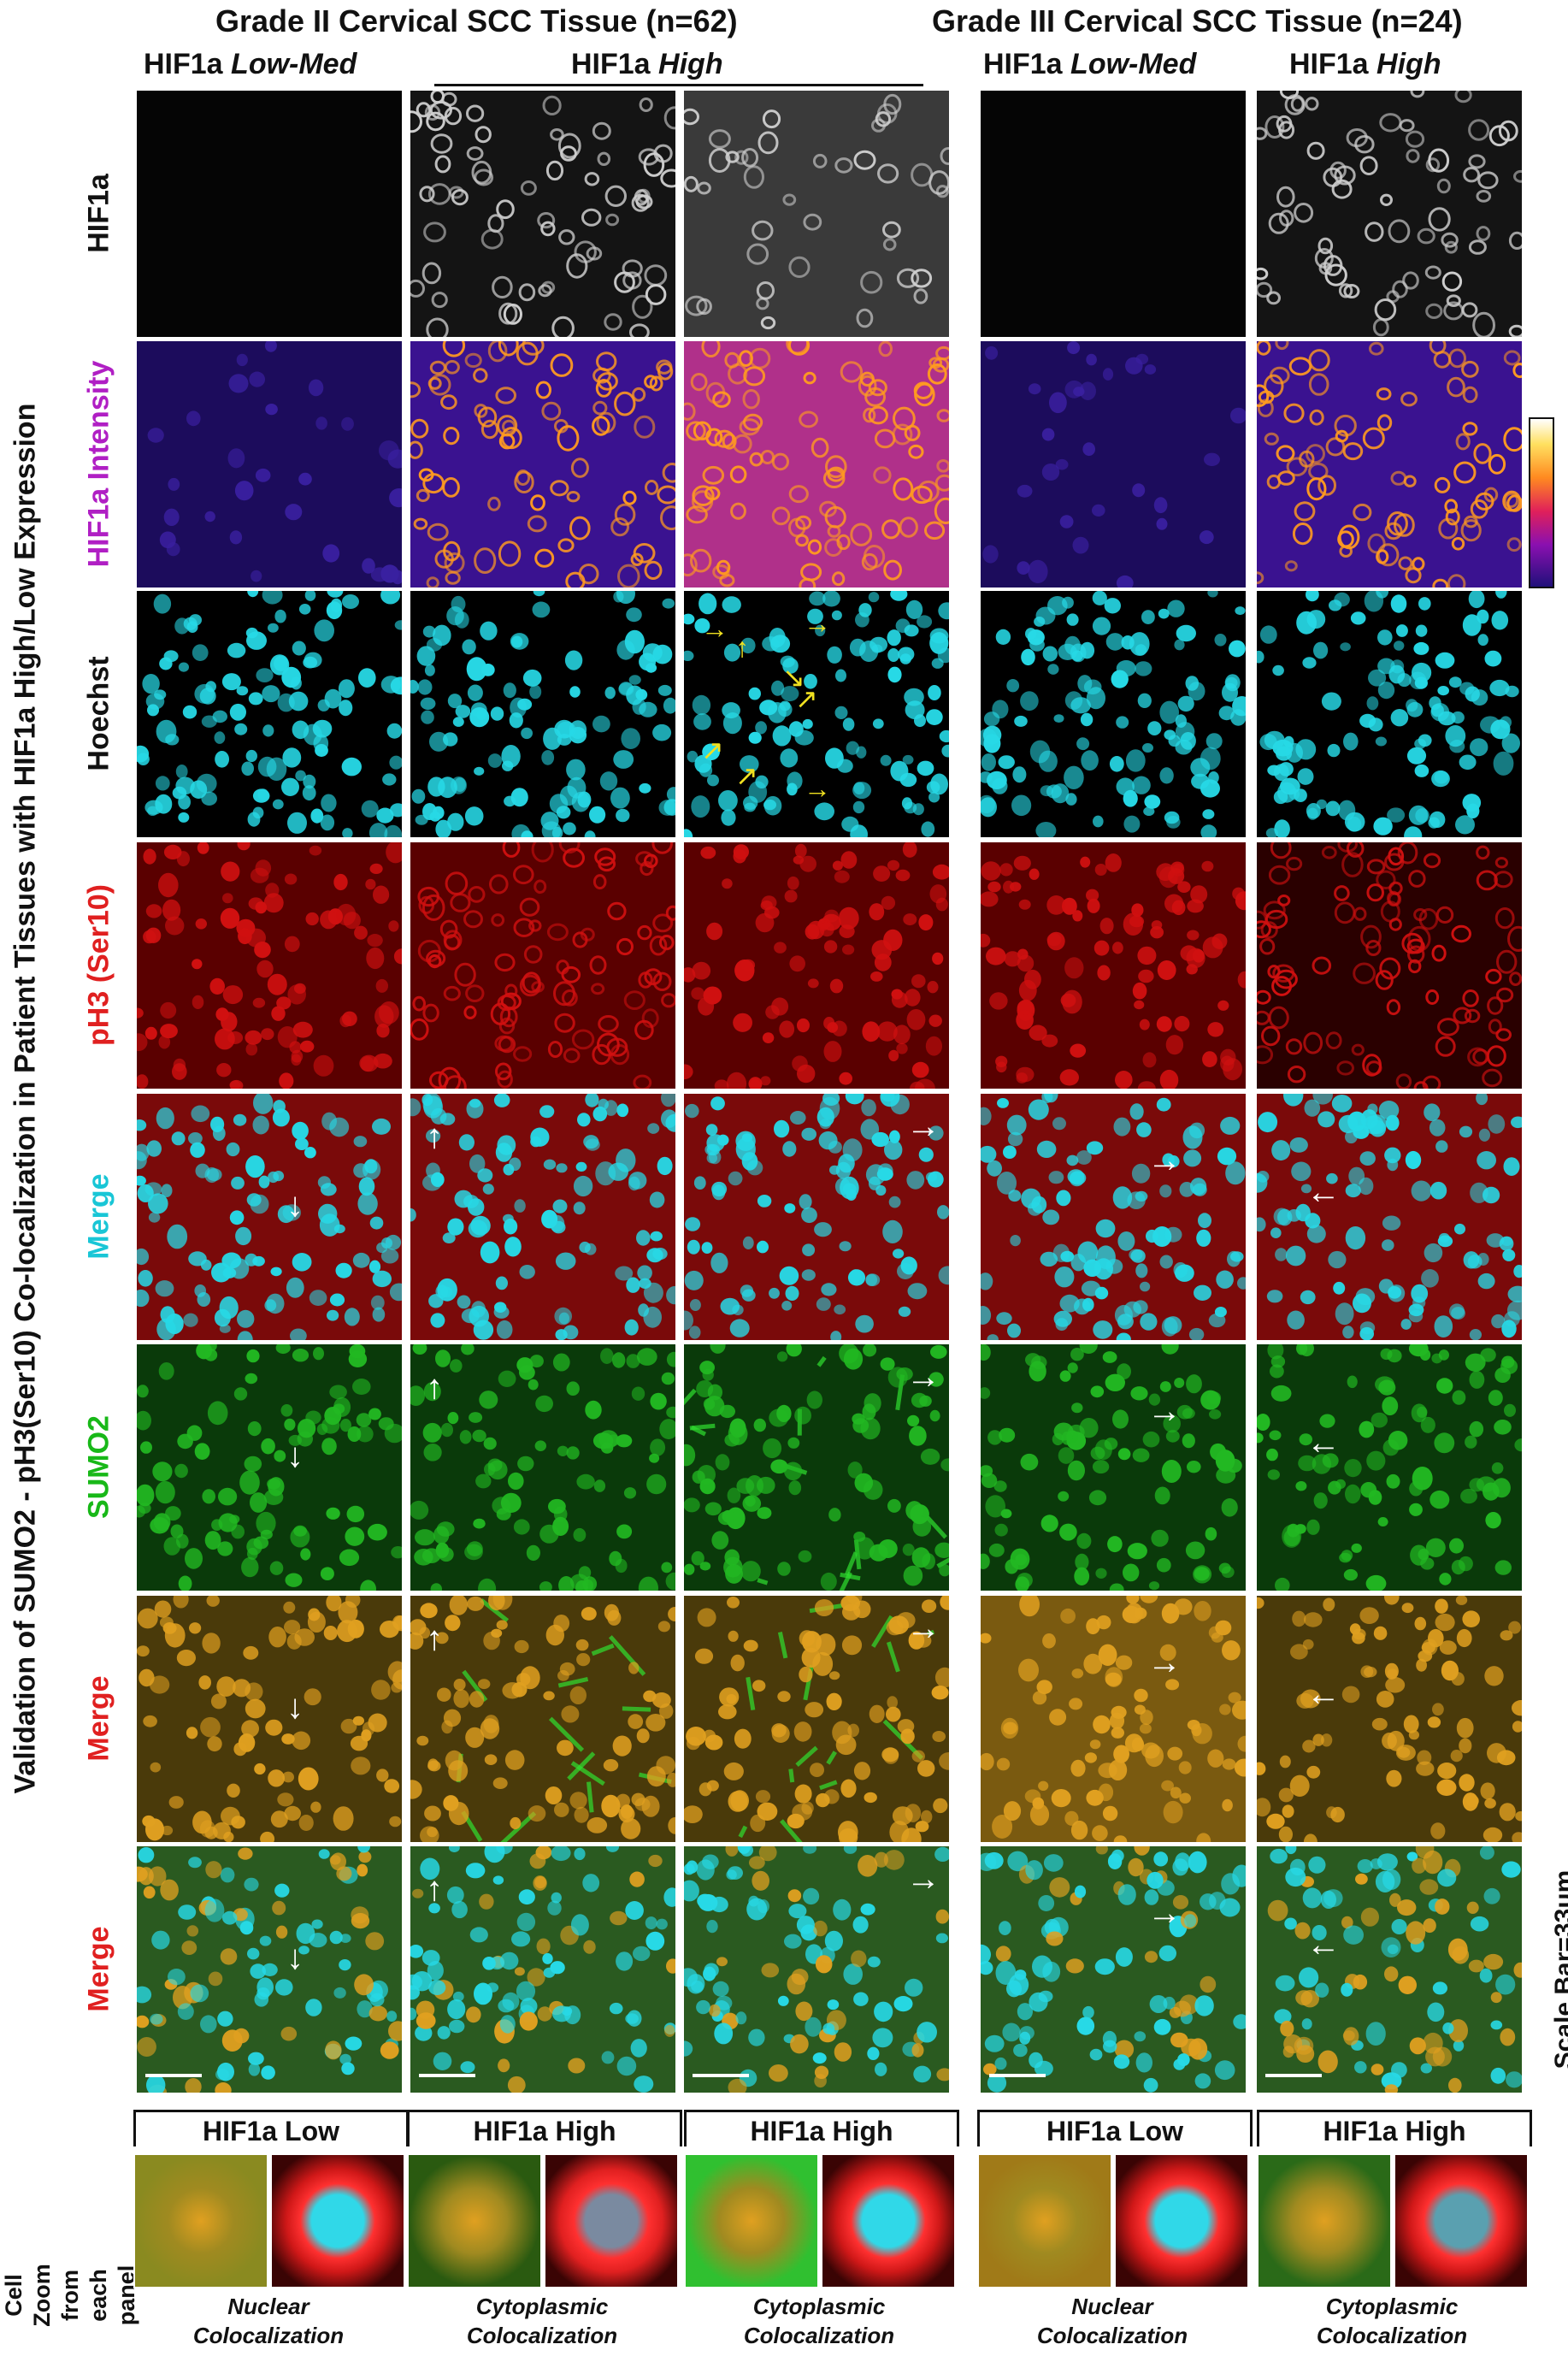  What do you see at coordinates (1197, 20) in the screenshot?
I see `grade3-header: Grade III Cervical SCC Tissue (n=24)` at bounding box center [1197, 20].